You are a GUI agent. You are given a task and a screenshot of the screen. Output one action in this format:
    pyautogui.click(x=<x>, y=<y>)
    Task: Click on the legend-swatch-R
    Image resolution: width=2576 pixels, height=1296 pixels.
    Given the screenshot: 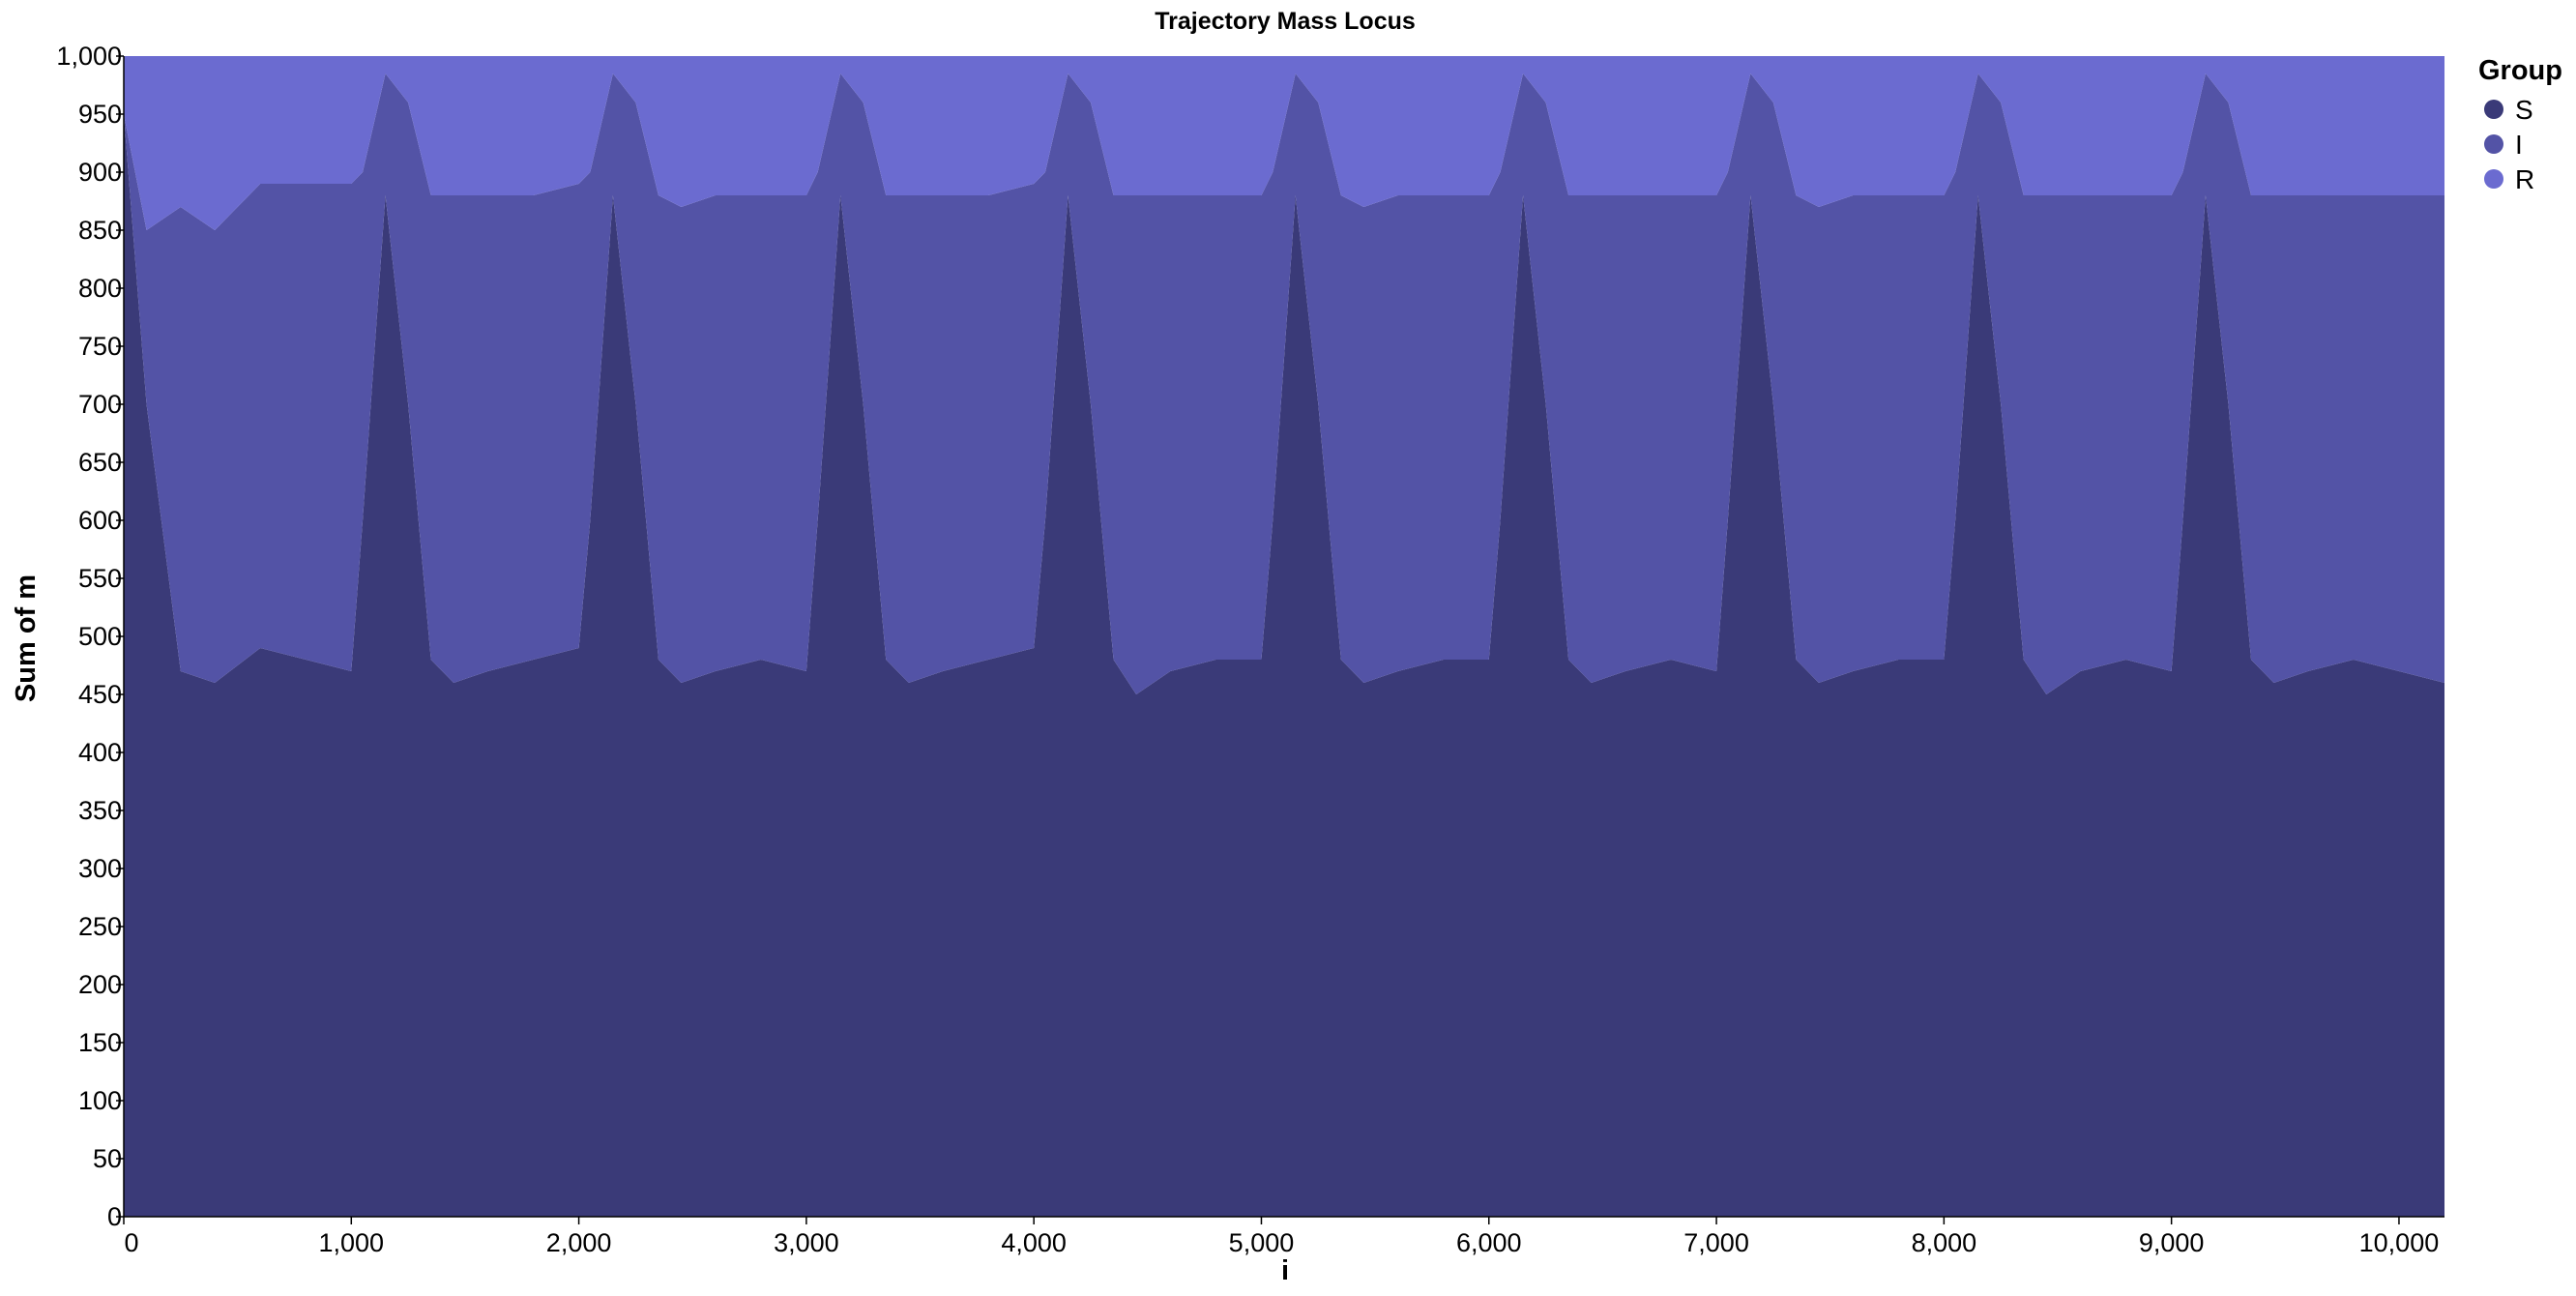 What is the action you would take?
    pyautogui.click(x=2493, y=179)
    